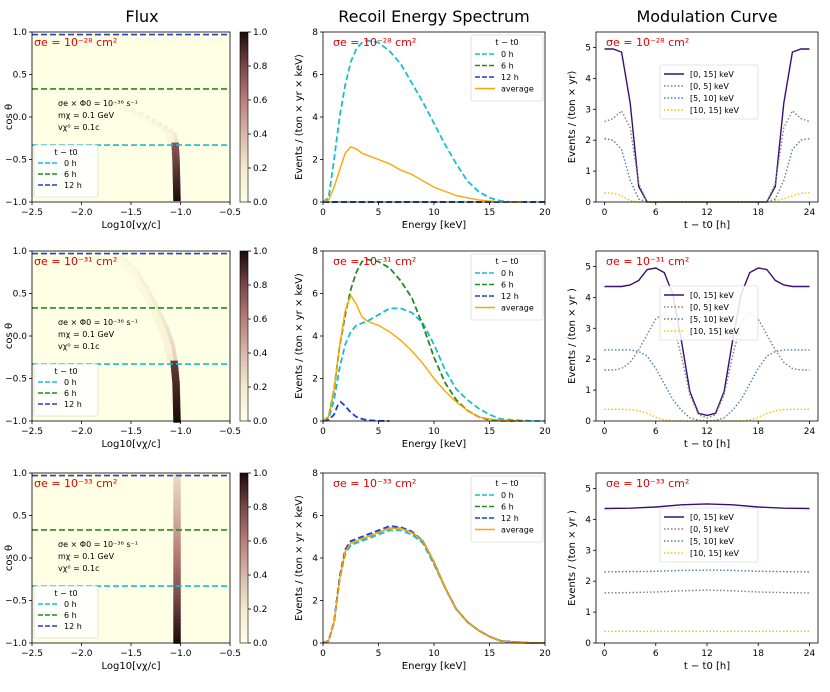 The height and width of the screenshot is (692, 830). Describe the element at coordinates (20, 118) in the screenshot. I see `flux-ytick-label: 0.0` at that location.